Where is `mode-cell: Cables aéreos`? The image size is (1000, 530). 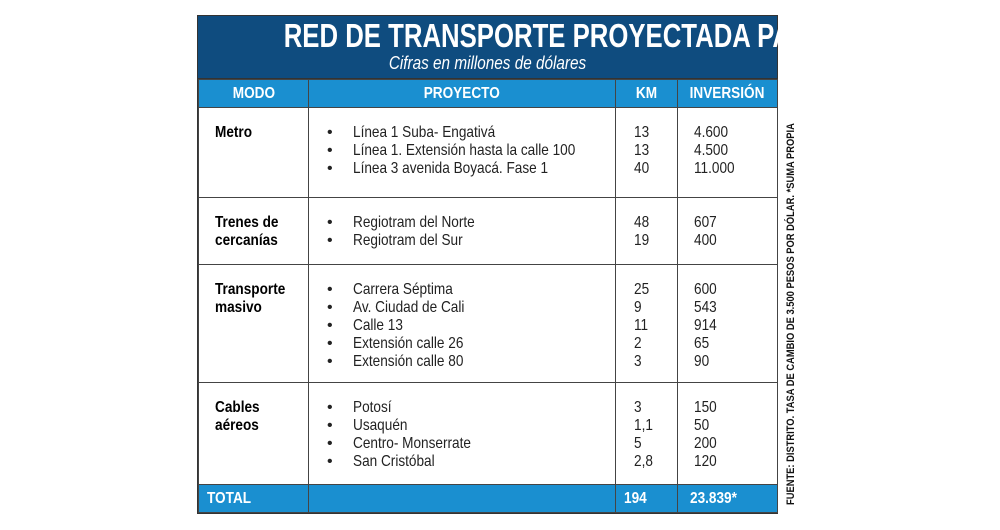 mode-cell: Cables aéreos is located at coordinates (253, 433).